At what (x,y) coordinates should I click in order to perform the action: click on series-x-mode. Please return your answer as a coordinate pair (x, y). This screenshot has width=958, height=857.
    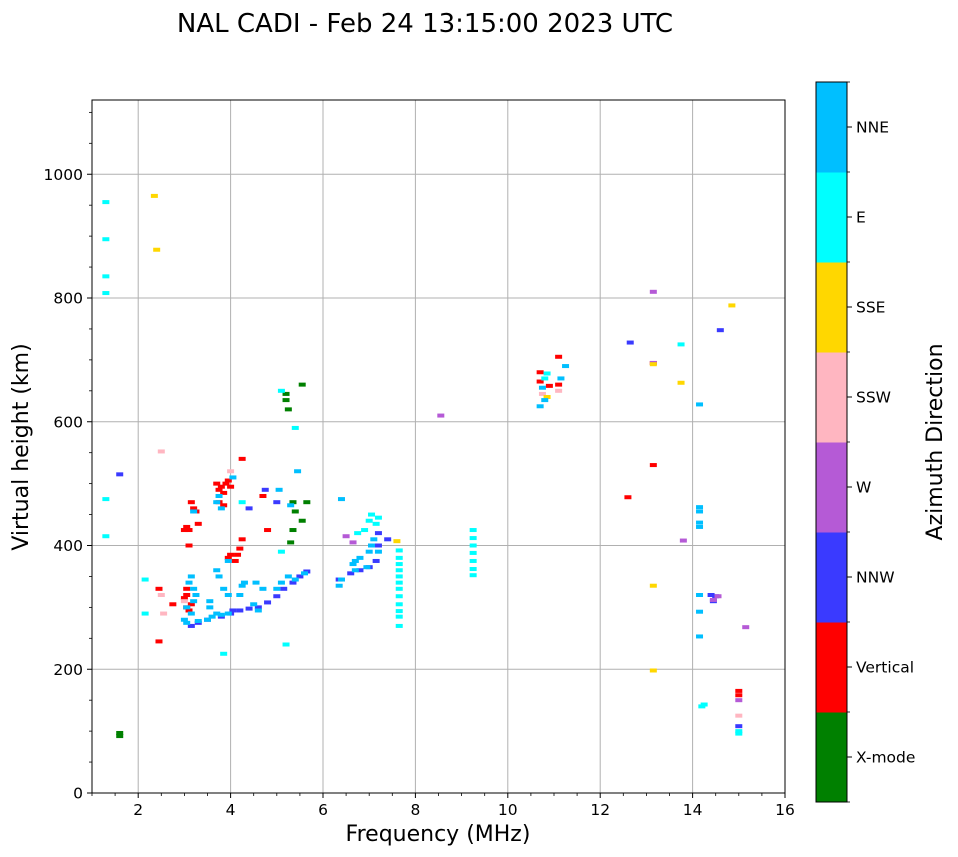
    Looking at the image, I should click on (213, 560).